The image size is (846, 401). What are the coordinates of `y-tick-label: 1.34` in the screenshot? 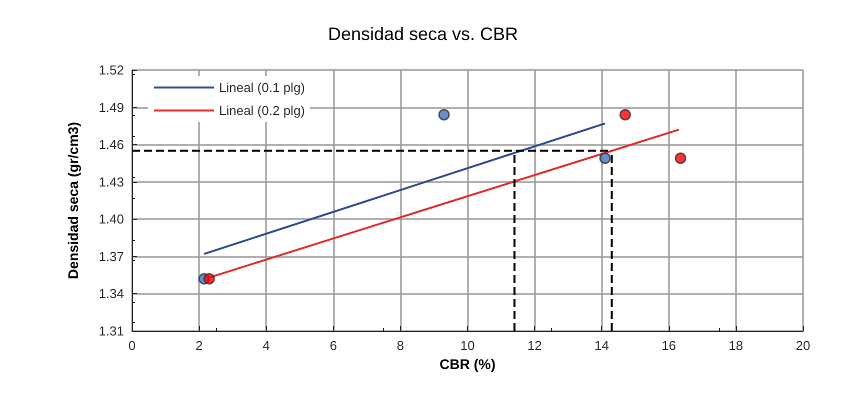 It's located at (111, 294).